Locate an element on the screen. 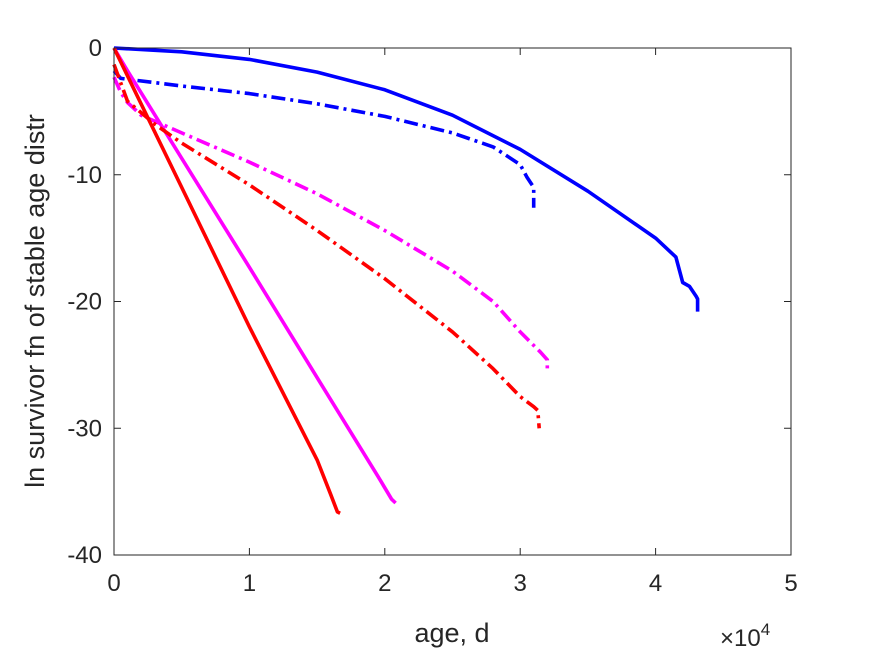 This screenshot has width=875, height=656. x-exponent-label: ×10⁴ is located at coordinates (745, 636).